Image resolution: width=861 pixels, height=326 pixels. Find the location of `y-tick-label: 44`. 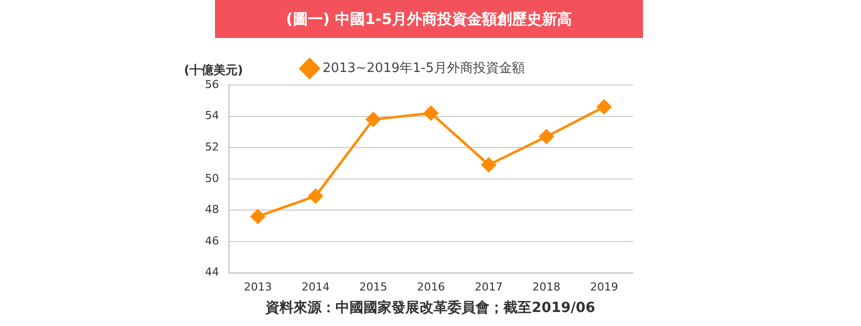

y-tick-label: 44 is located at coordinates (211, 272).